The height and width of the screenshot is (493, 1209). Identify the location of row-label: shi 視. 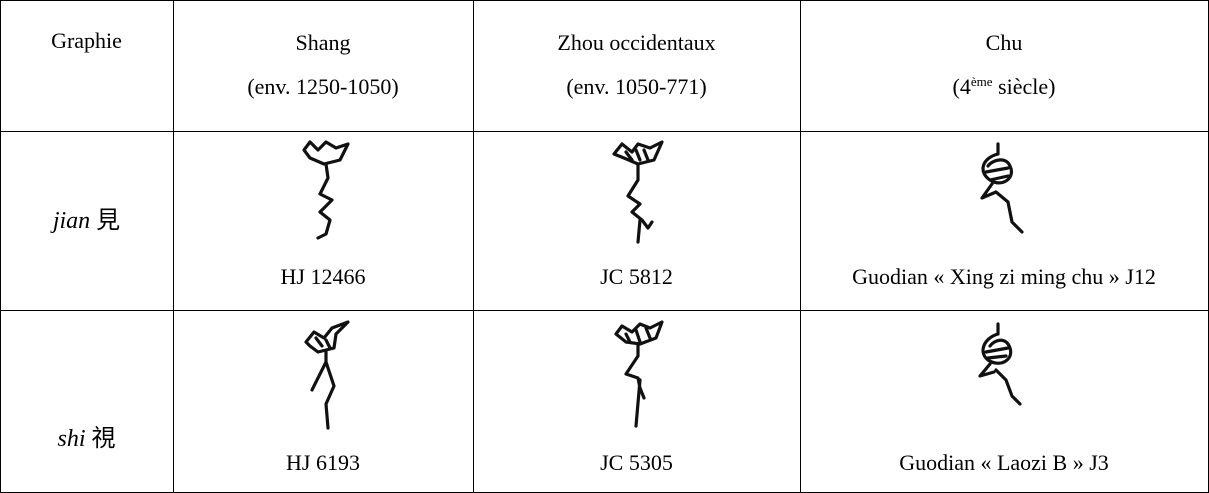
(86, 439).